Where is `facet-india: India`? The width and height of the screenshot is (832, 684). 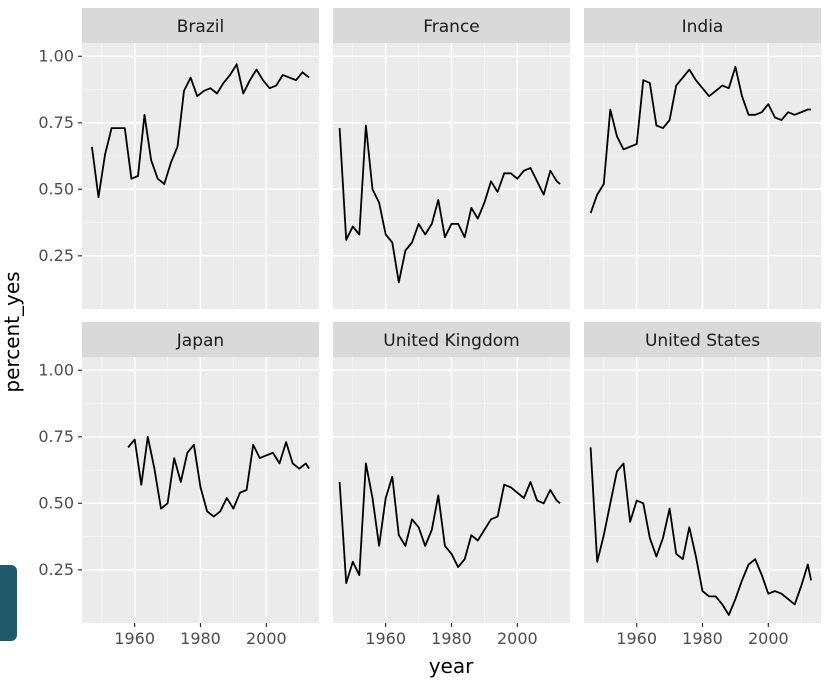 facet-india: India is located at coordinates (702, 158).